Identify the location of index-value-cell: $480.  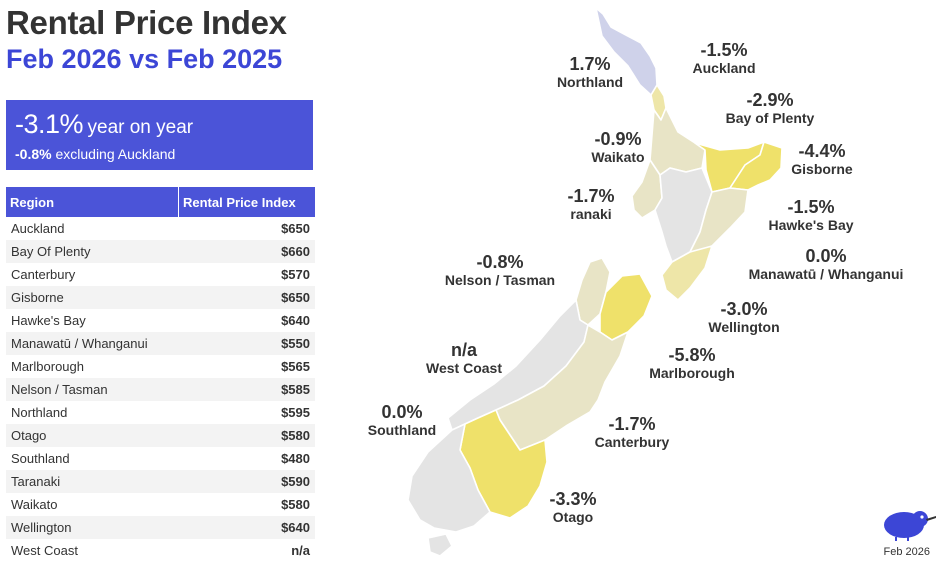
(295, 458).